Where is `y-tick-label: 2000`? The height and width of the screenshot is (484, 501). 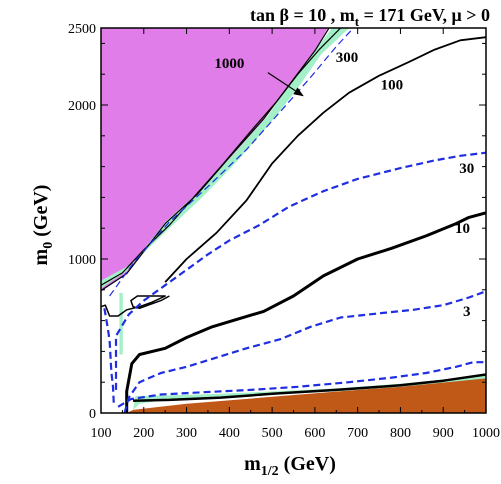 y-tick-label: 2000 is located at coordinates (82, 106).